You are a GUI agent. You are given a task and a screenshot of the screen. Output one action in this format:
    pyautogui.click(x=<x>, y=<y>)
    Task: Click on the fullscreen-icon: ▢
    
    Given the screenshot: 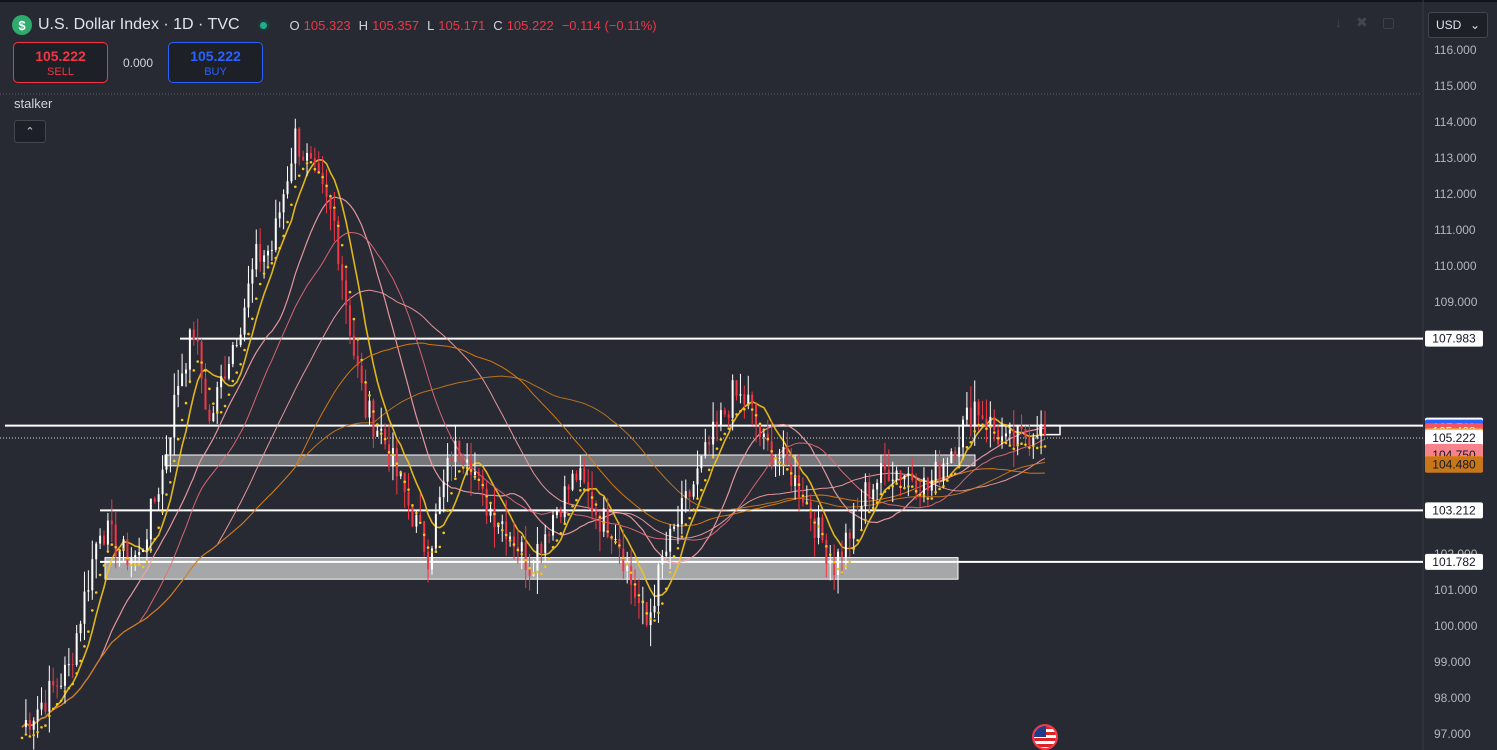 What is the action you would take?
    pyautogui.click(x=1388, y=22)
    